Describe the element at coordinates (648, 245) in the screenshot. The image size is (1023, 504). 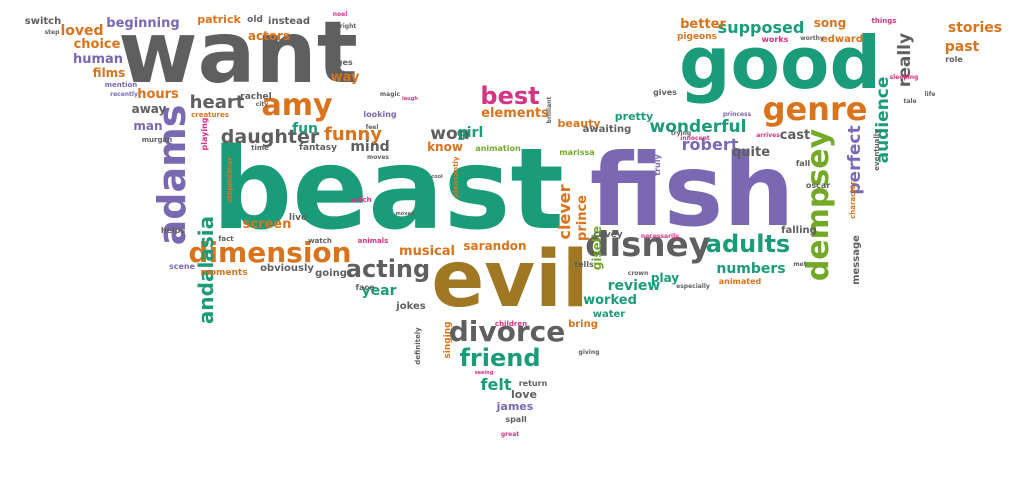
I see `word-disney: disney` at that location.